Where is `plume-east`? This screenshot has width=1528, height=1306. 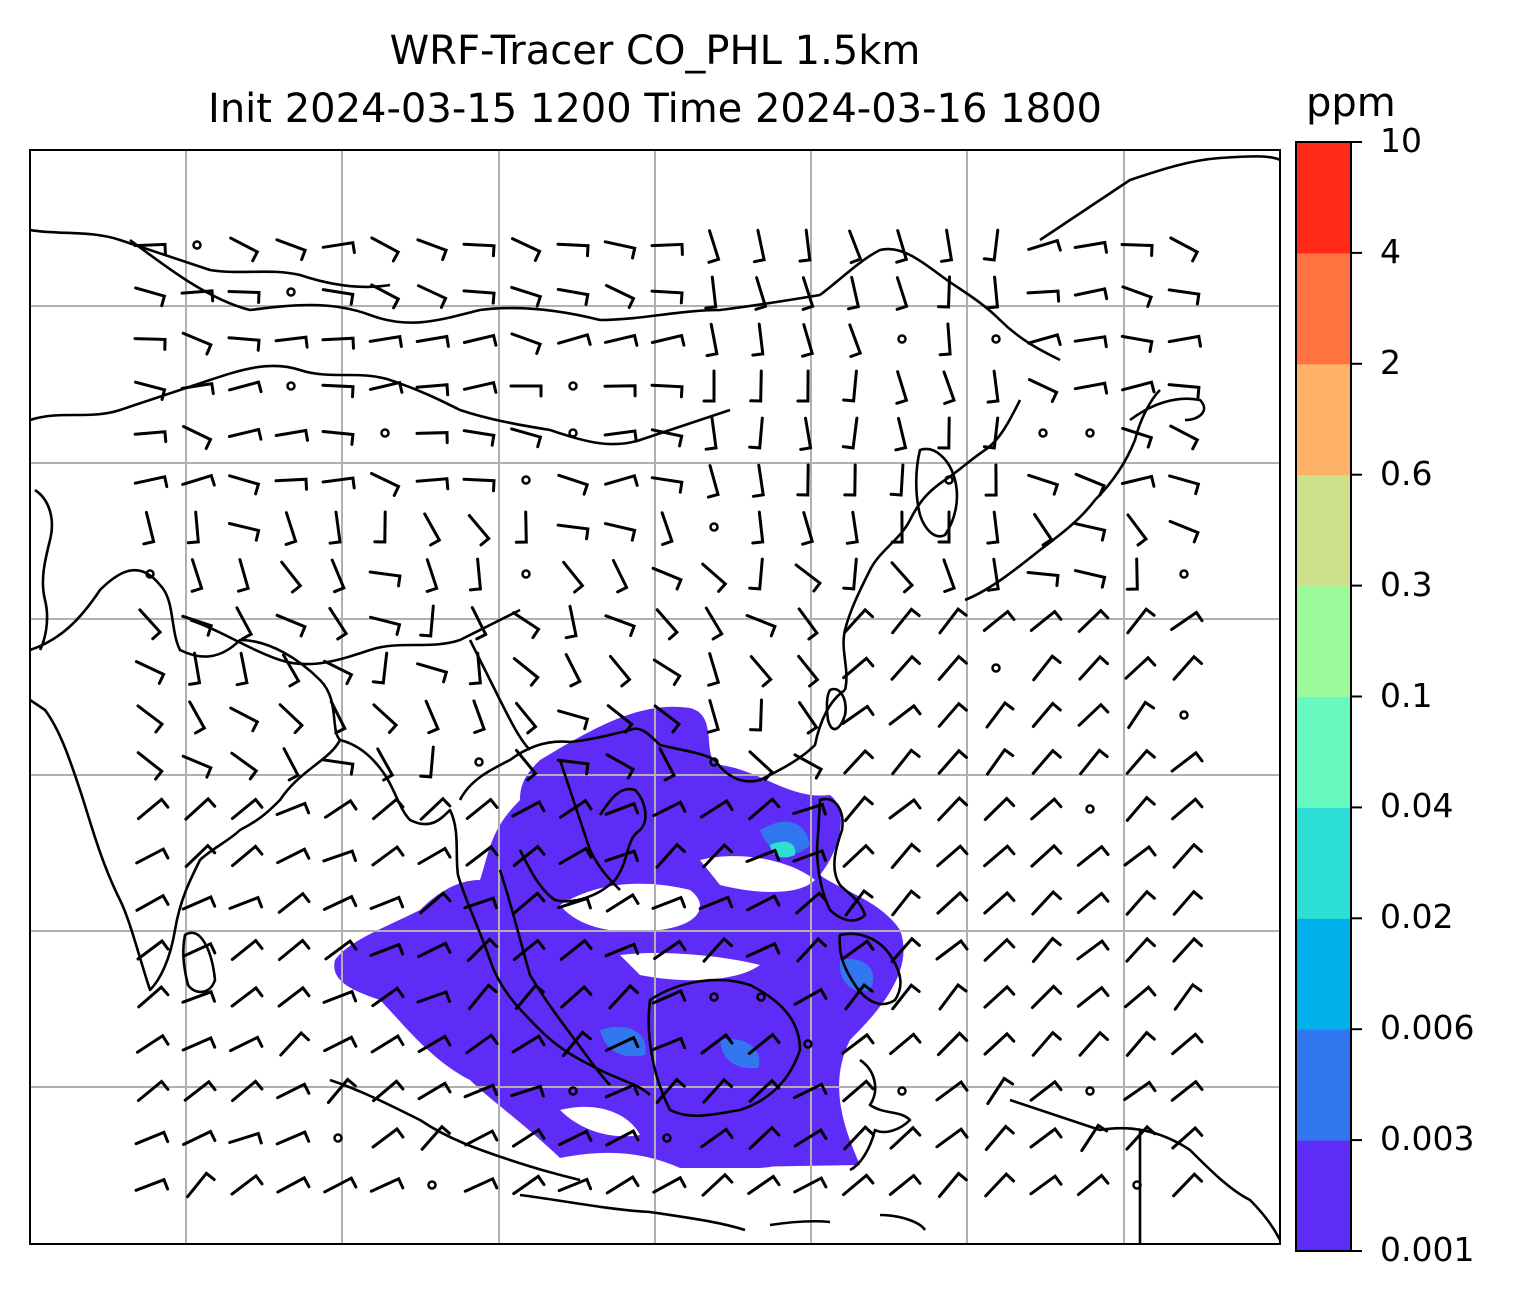 plume-east is located at coordinates (742, 1124).